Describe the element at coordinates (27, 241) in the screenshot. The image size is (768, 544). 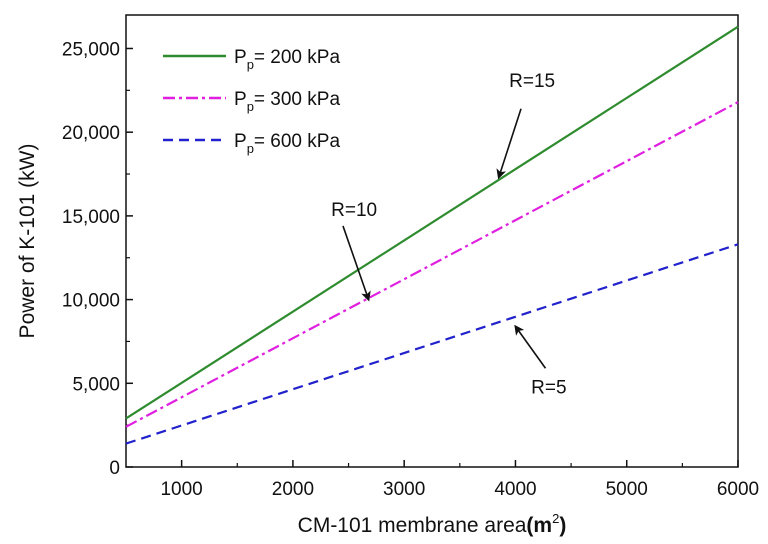
I see `y-axis-title: Power of K-101 (kW)` at that location.